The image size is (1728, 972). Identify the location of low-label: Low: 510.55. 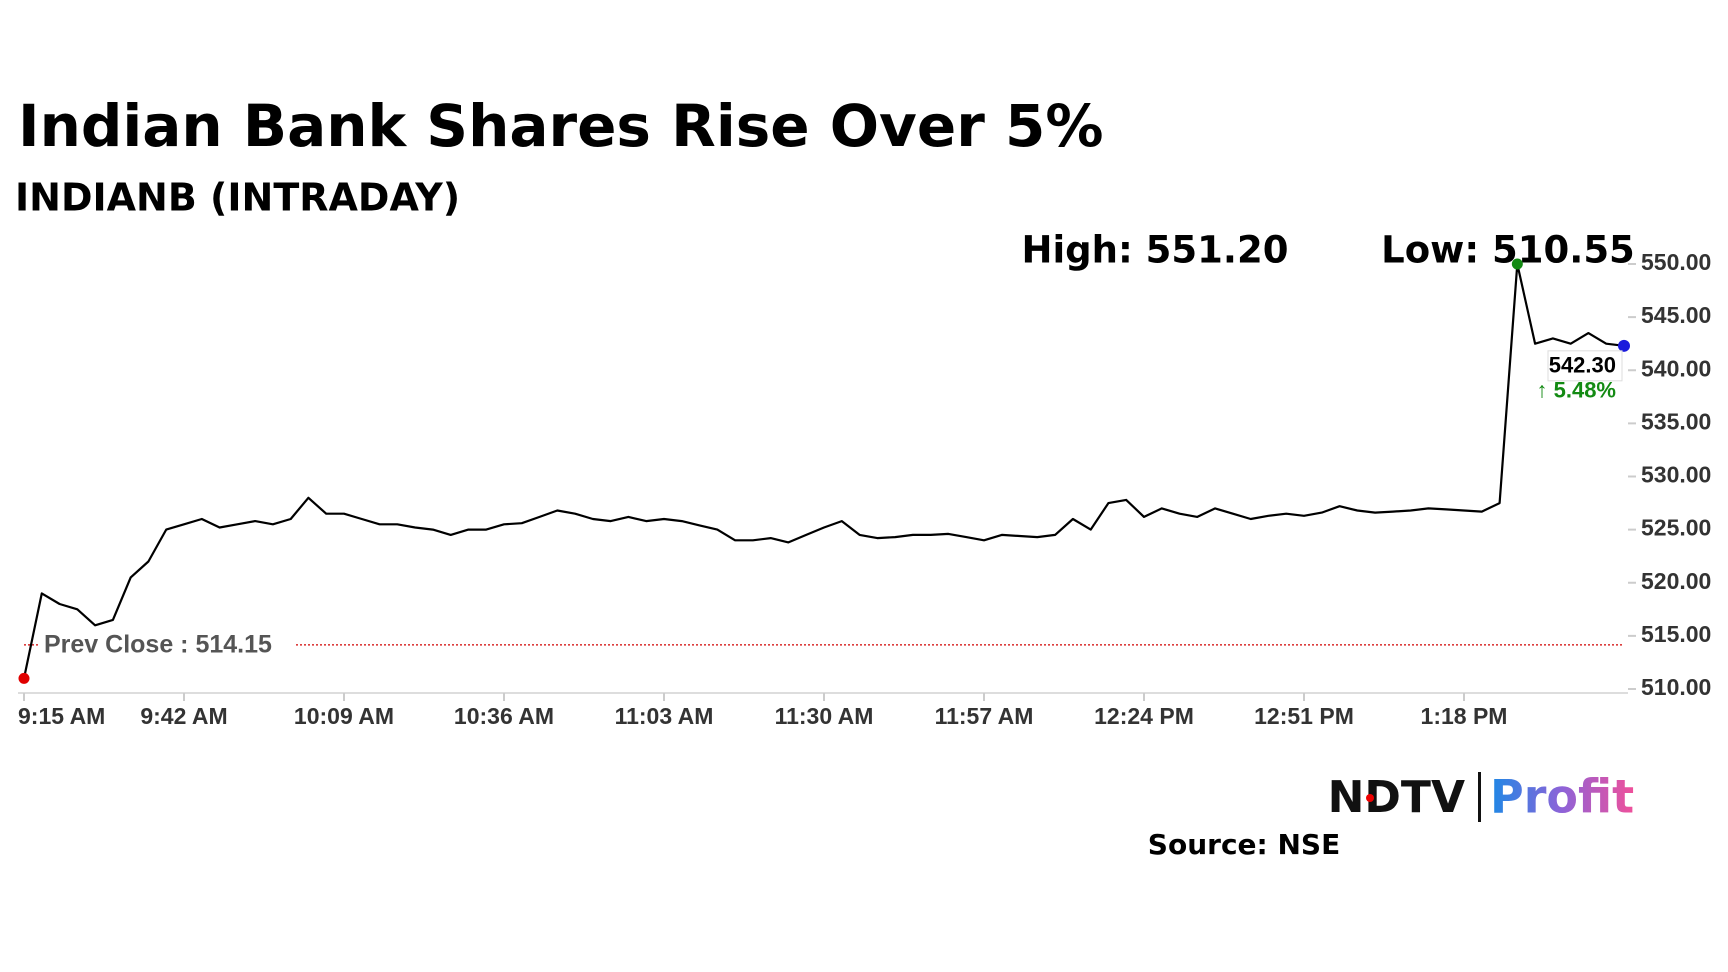
(1508, 250).